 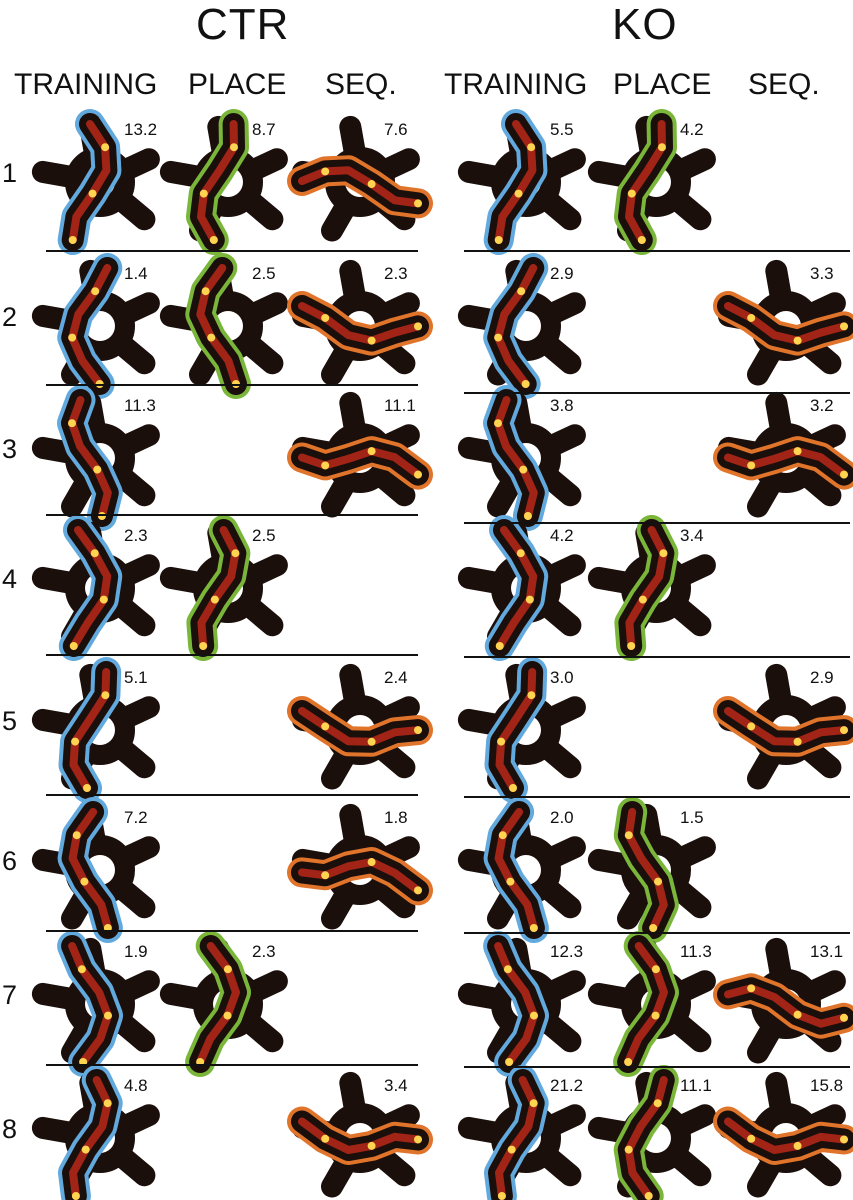 I want to click on maze-cell-ctr-training-row-6: 7.2, so click(x=101, y=870).